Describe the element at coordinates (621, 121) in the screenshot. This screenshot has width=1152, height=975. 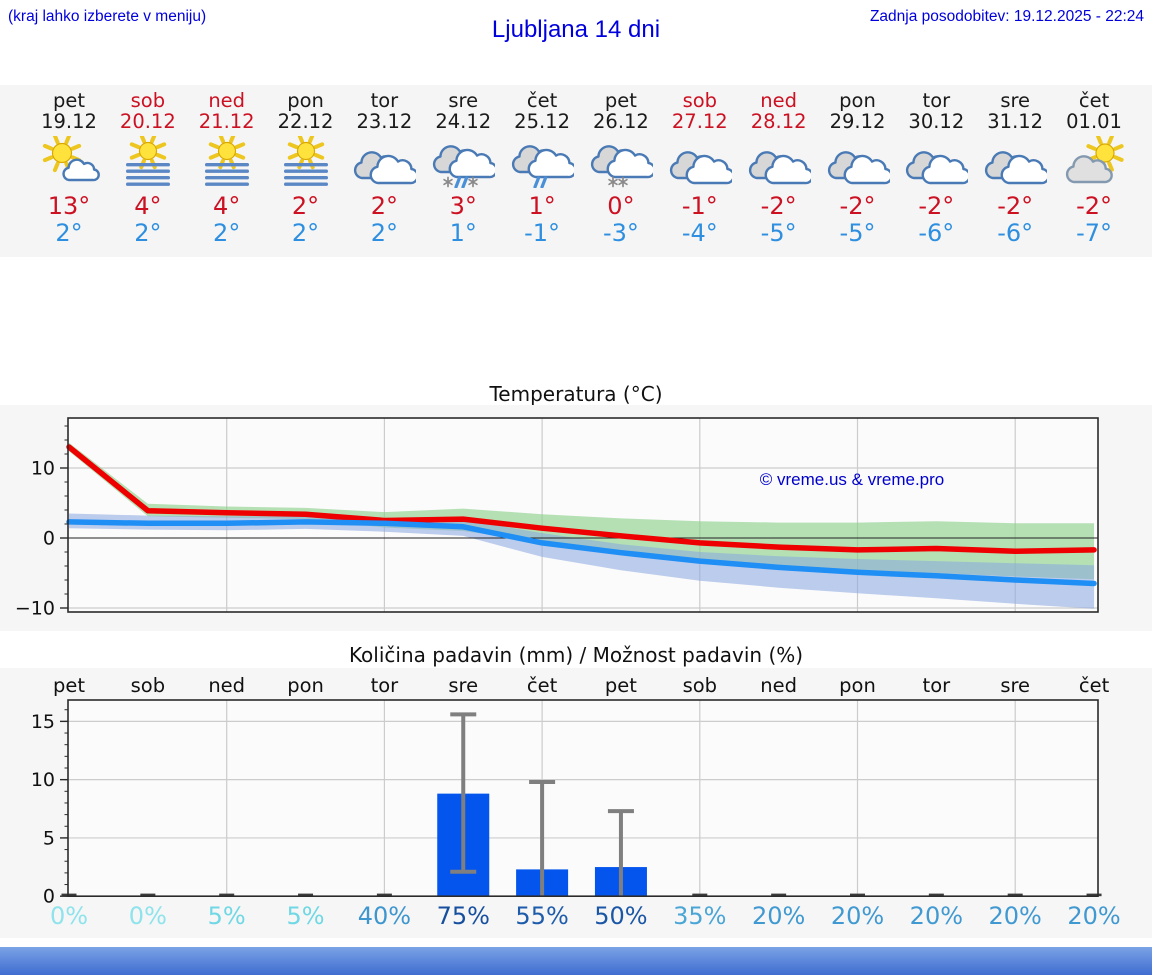
I see `day-date: 26.12` at that location.